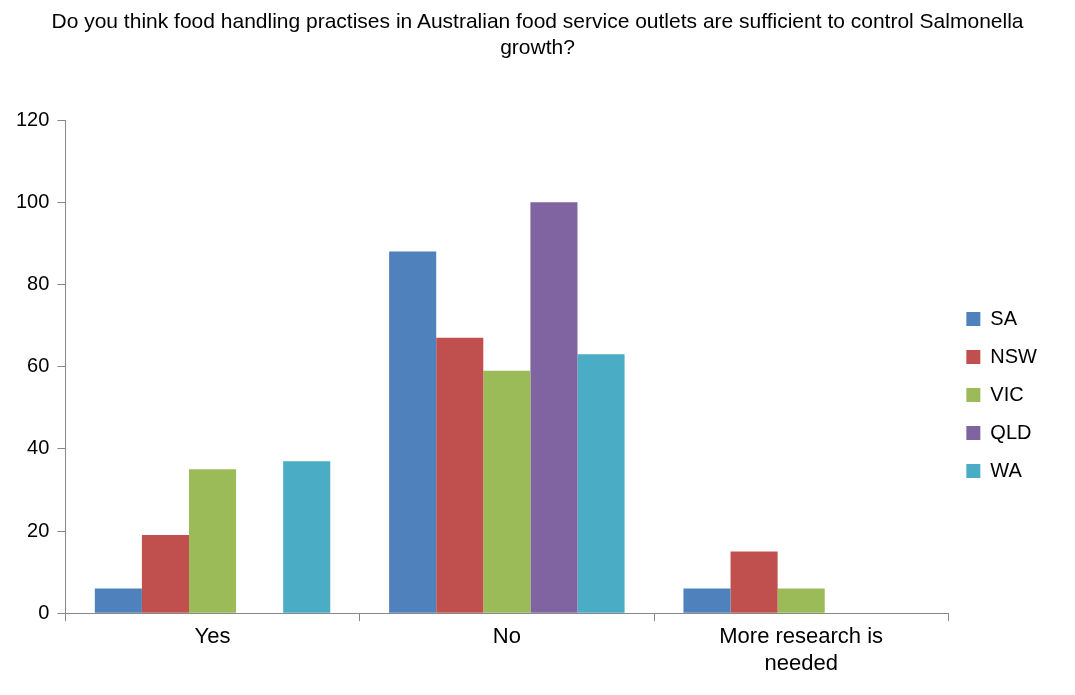 The height and width of the screenshot is (695, 1075). Describe the element at coordinates (38, 447) in the screenshot. I see `y-tick-label: 40` at that location.